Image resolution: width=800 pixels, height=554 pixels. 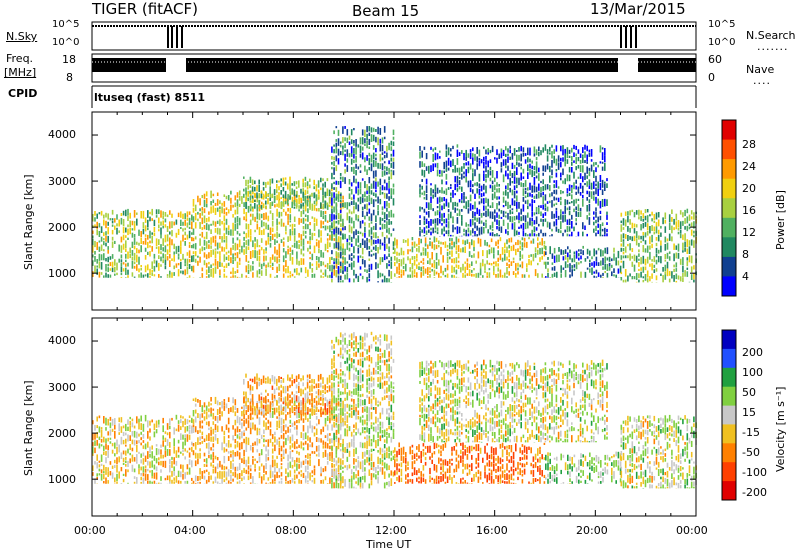 I want to click on nsearch-label: N.Search, so click(x=771, y=35).